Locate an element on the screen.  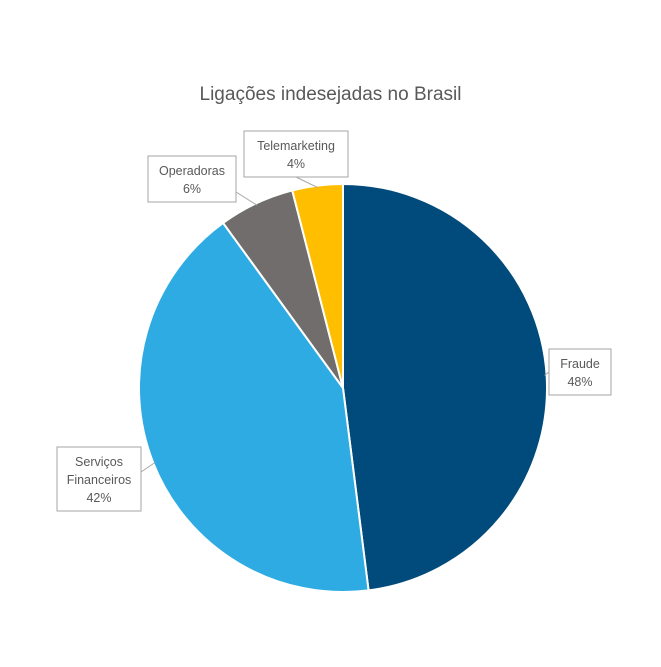
data-label-category: Operadoras is located at coordinates (192, 171).